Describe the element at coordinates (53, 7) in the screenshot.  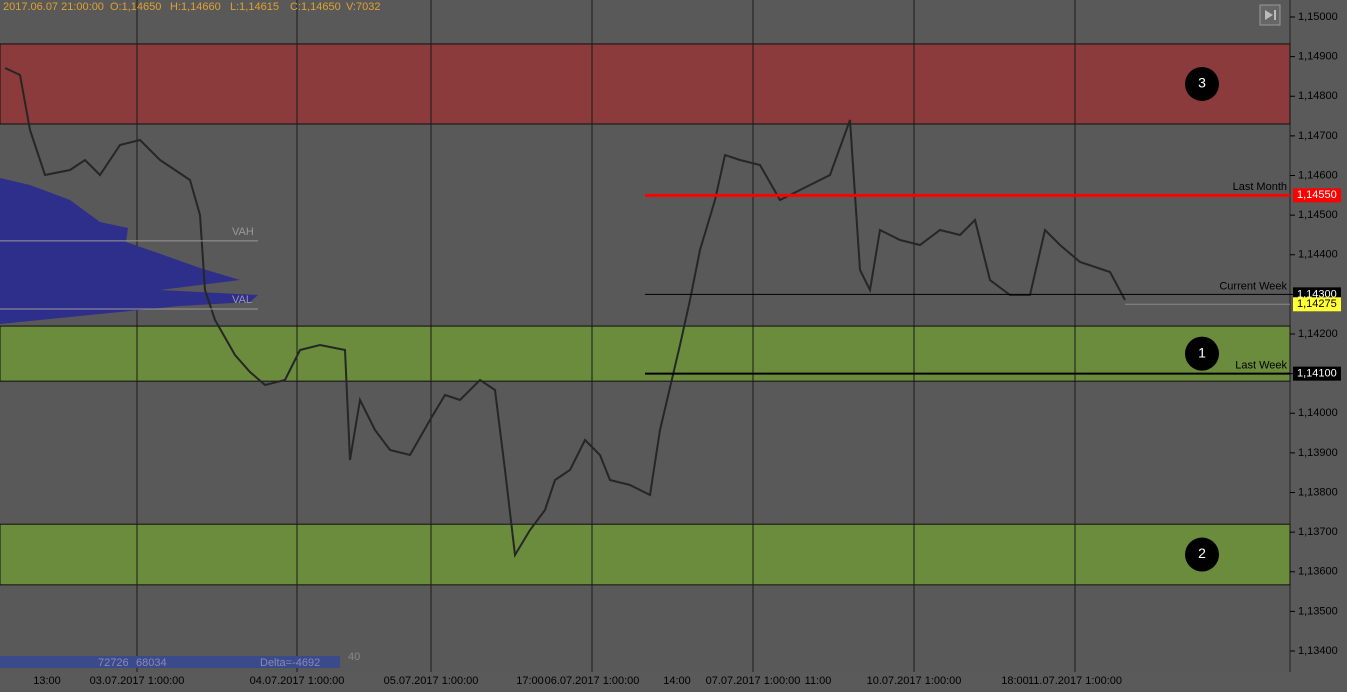
I see `header-date: 2017.06.07 21:00:00` at that location.